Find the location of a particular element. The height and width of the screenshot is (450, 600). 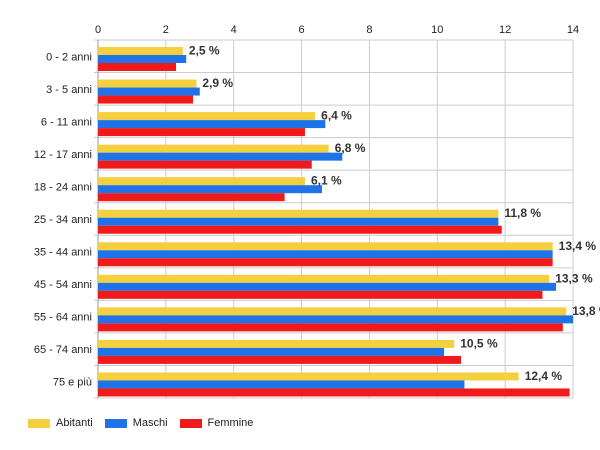

category-label: 12 - 17 anni is located at coordinates (63, 155).